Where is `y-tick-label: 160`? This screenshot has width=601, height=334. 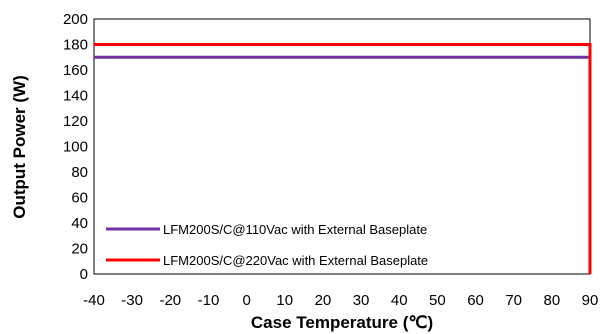 y-tick-label: 160 is located at coordinates (75, 70).